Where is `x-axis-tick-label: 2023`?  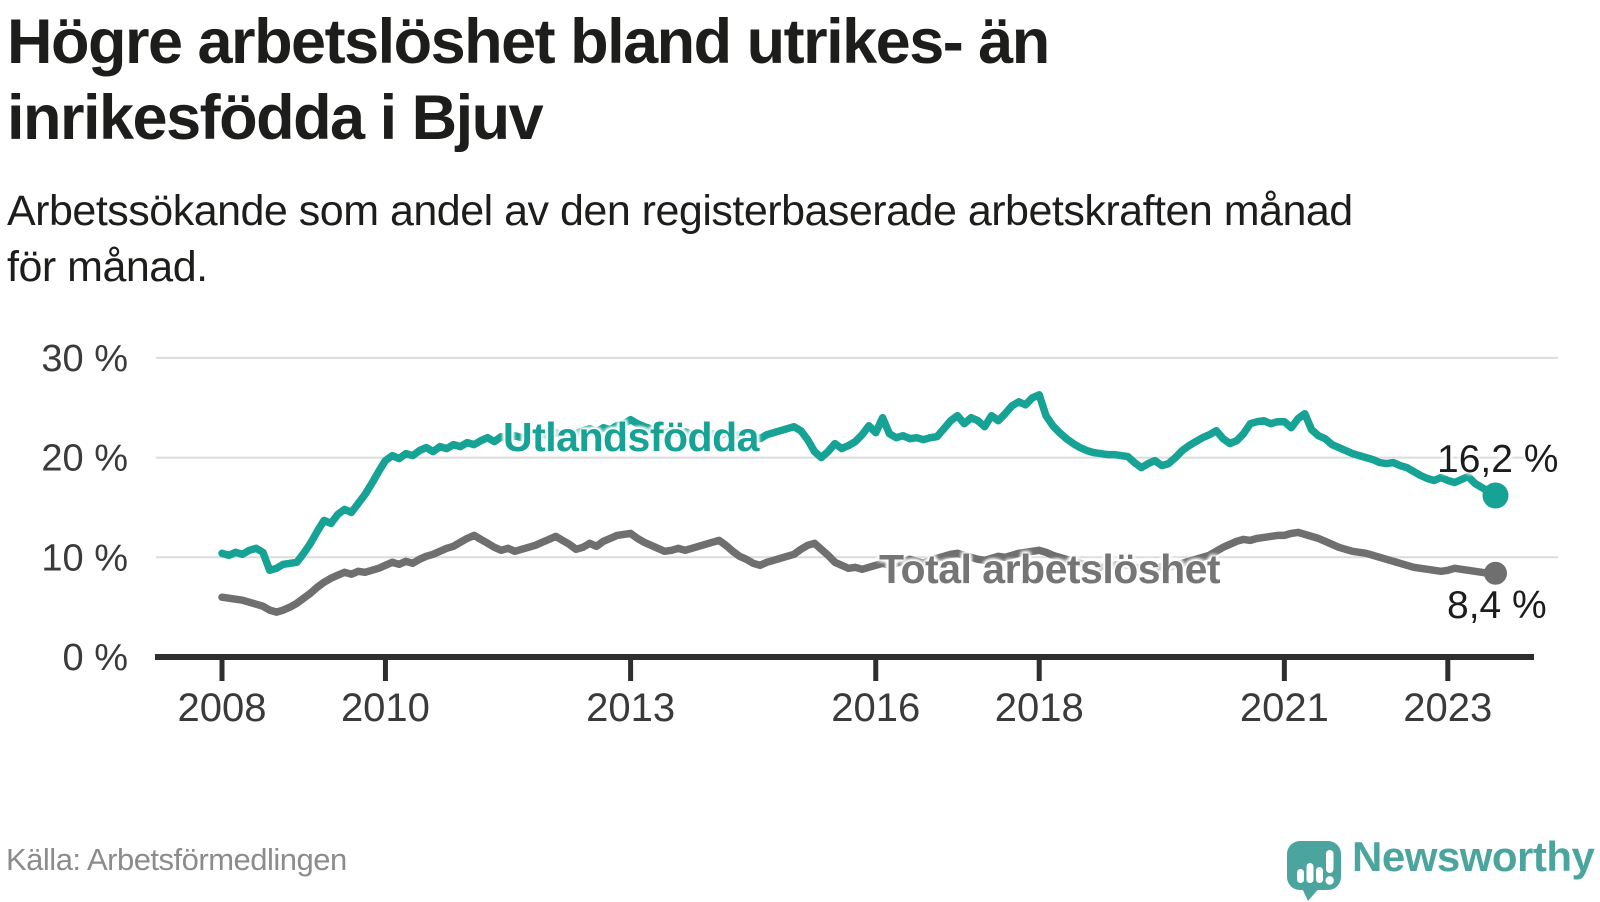 x-axis-tick-label: 2023 is located at coordinates (1447, 708).